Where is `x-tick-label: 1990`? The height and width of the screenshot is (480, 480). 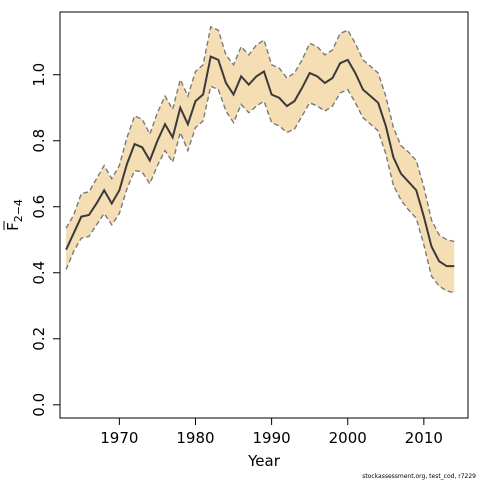
x-tick-label: 1990 is located at coordinates (272, 438).